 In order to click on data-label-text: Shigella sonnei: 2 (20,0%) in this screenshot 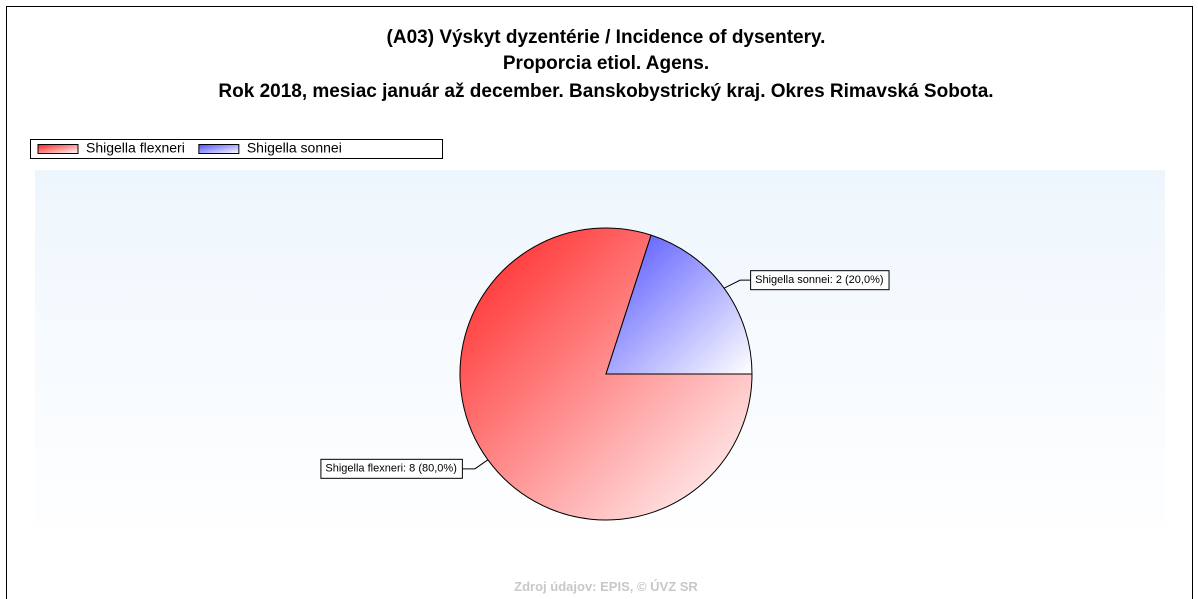, I will do `click(819, 280)`.